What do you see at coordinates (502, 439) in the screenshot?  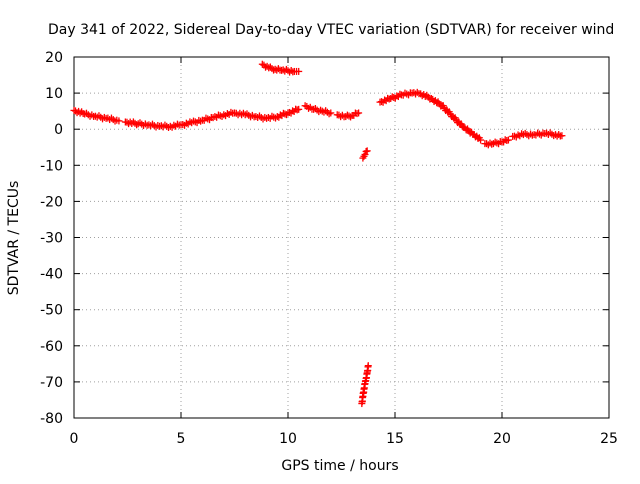 I see `x-tick-label: 20` at bounding box center [502, 439].